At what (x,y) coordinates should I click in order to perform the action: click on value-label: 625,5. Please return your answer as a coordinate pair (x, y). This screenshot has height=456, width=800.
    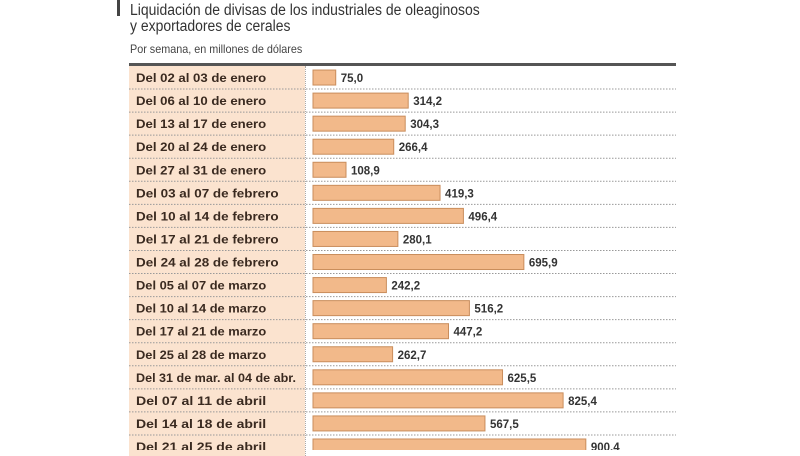
    Looking at the image, I should click on (522, 379).